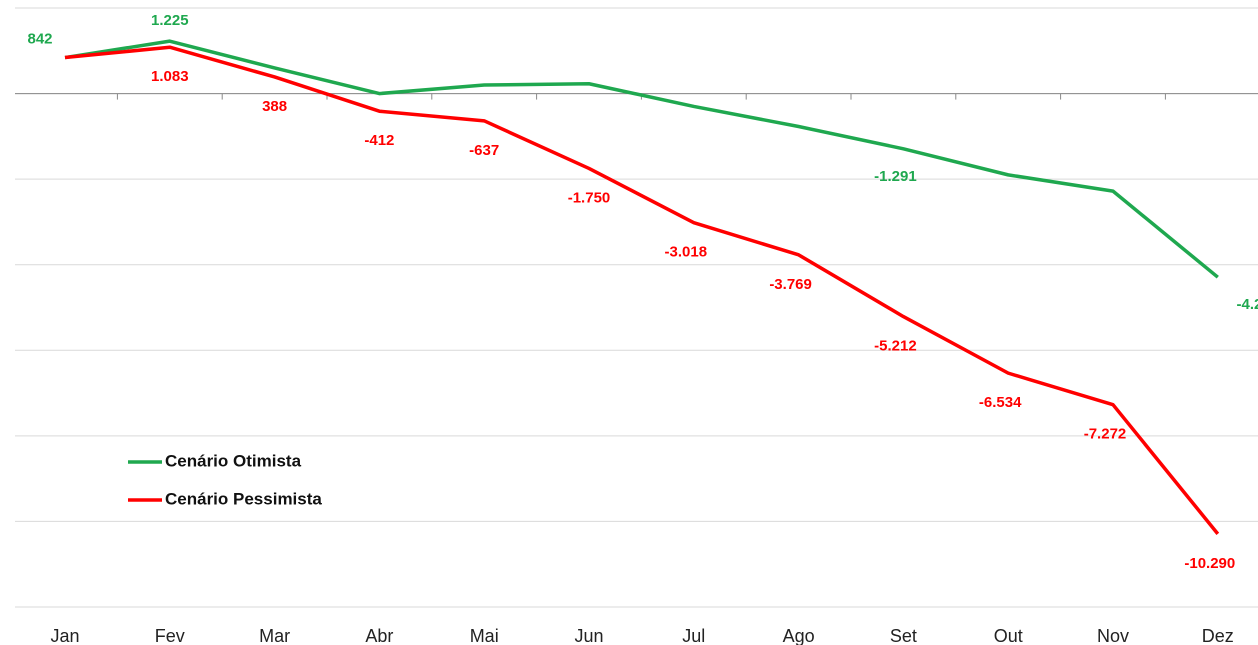 The height and width of the screenshot is (645, 1258). Describe the element at coordinates (1113, 635) in the screenshot. I see `x-tick-label: Nov` at that location.